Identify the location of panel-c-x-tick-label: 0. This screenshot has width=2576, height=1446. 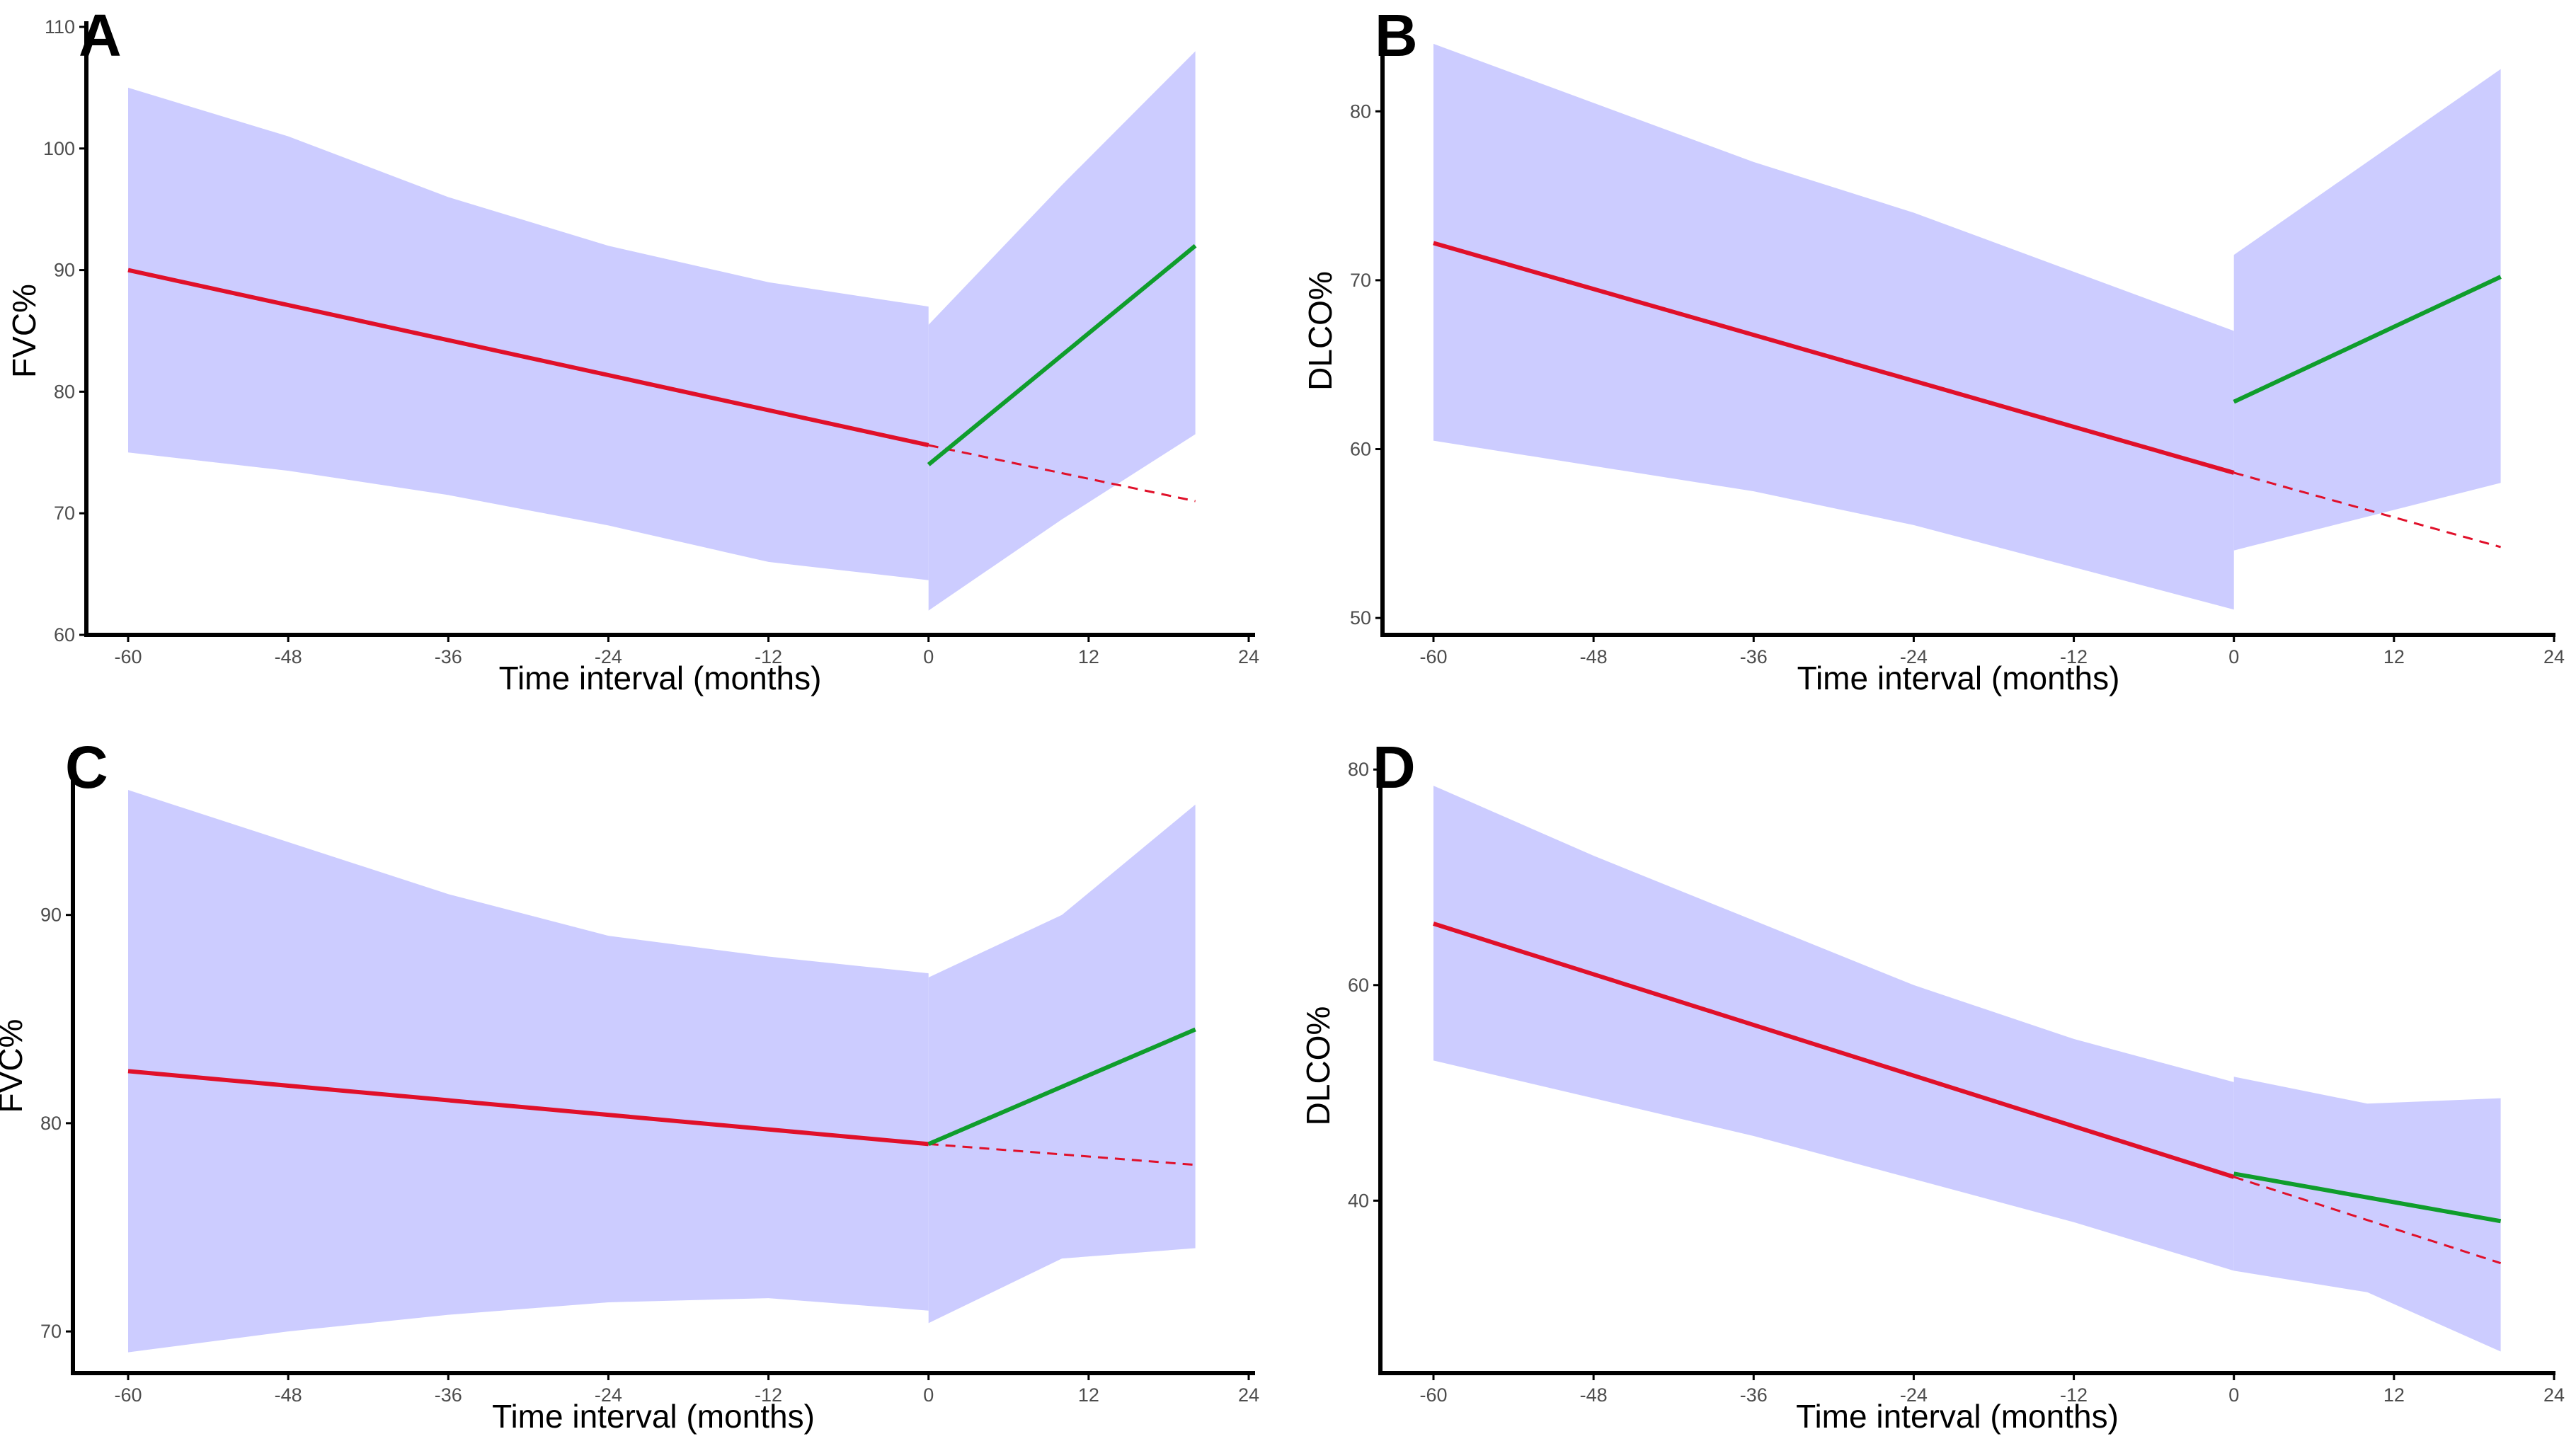
(928, 1395).